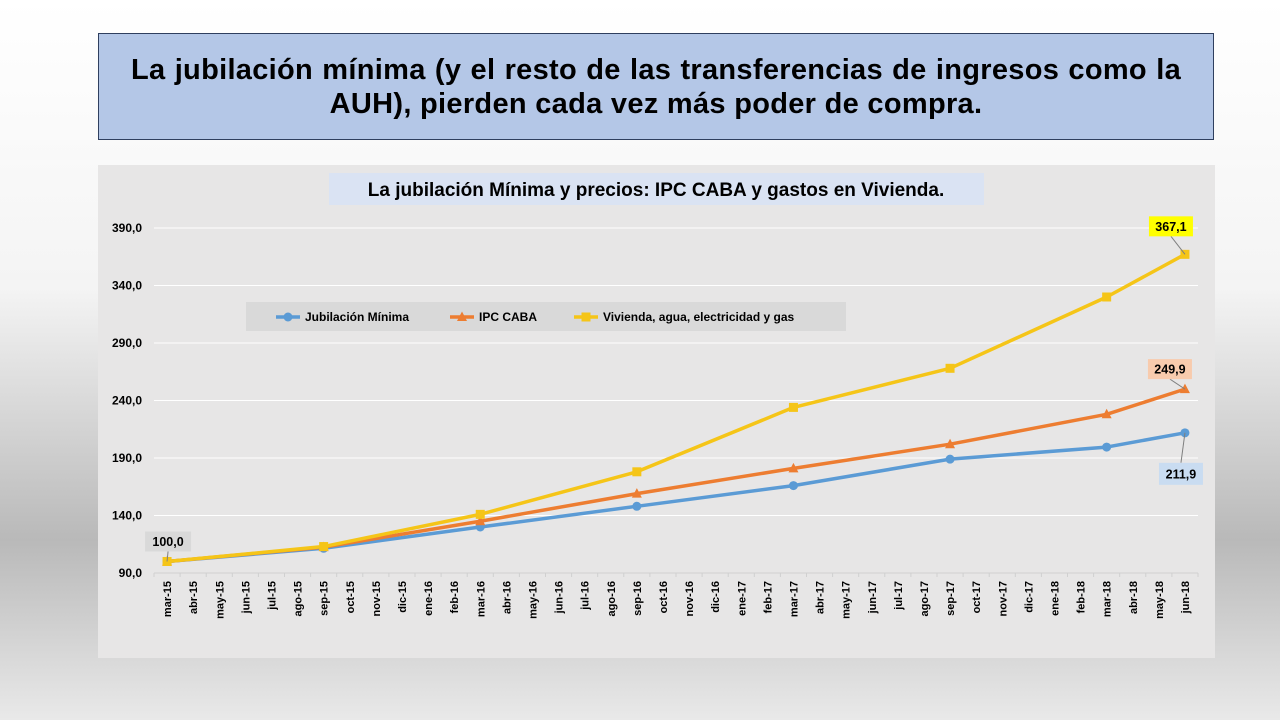 This screenshot has height=720, width=1280. Describe the element at coordinates (951, 598) in the screenshot. I see `x-tick-label: sep-17` at that location.